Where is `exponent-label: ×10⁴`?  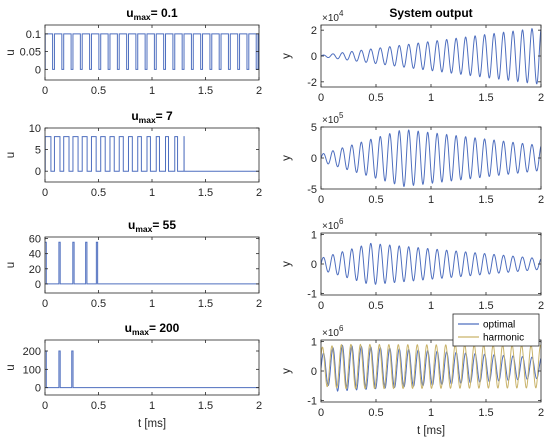 exponent-label: ×10⁴ is located at coordinates (333, 16).